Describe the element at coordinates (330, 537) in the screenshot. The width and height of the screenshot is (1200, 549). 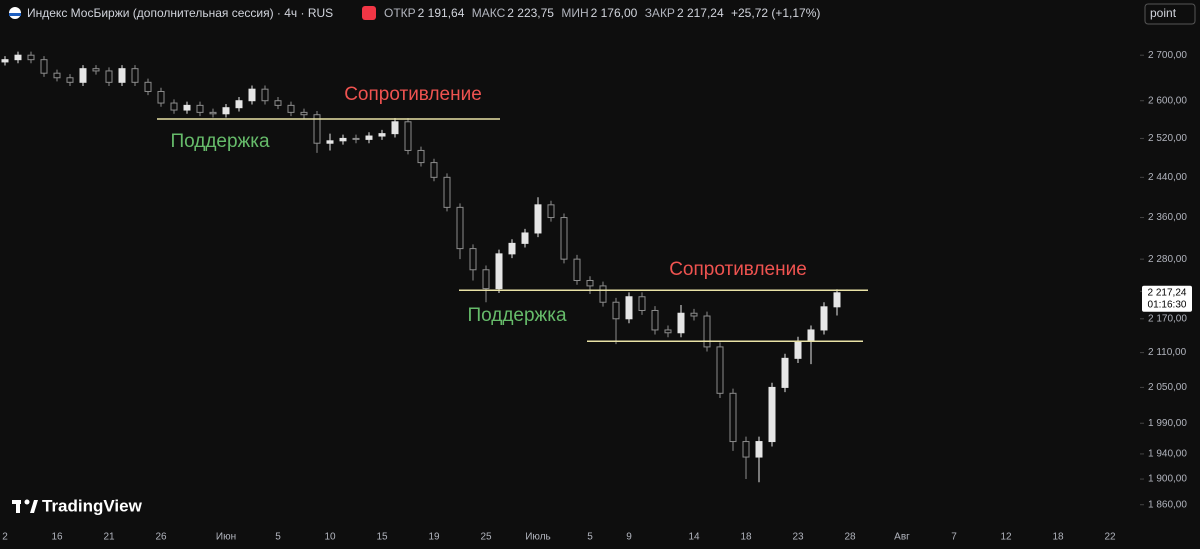
I see `x-tick-label: 10` at that location.